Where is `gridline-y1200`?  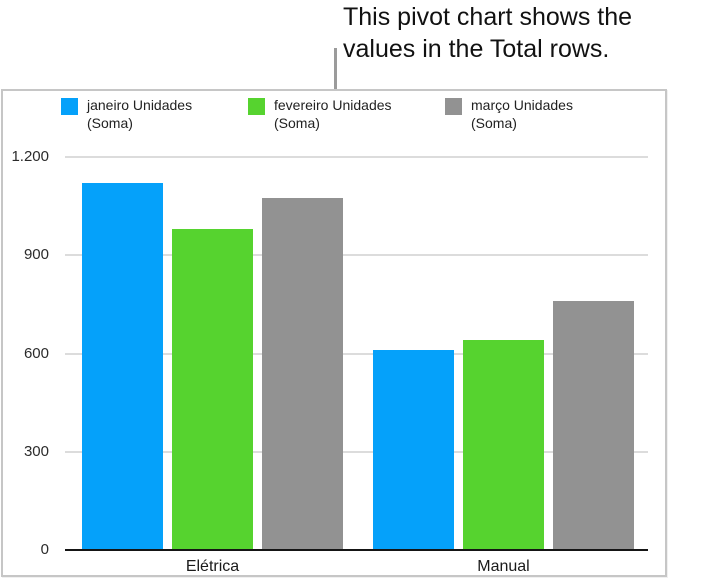
gridline-y1200 is located at coordinates (356, 157).